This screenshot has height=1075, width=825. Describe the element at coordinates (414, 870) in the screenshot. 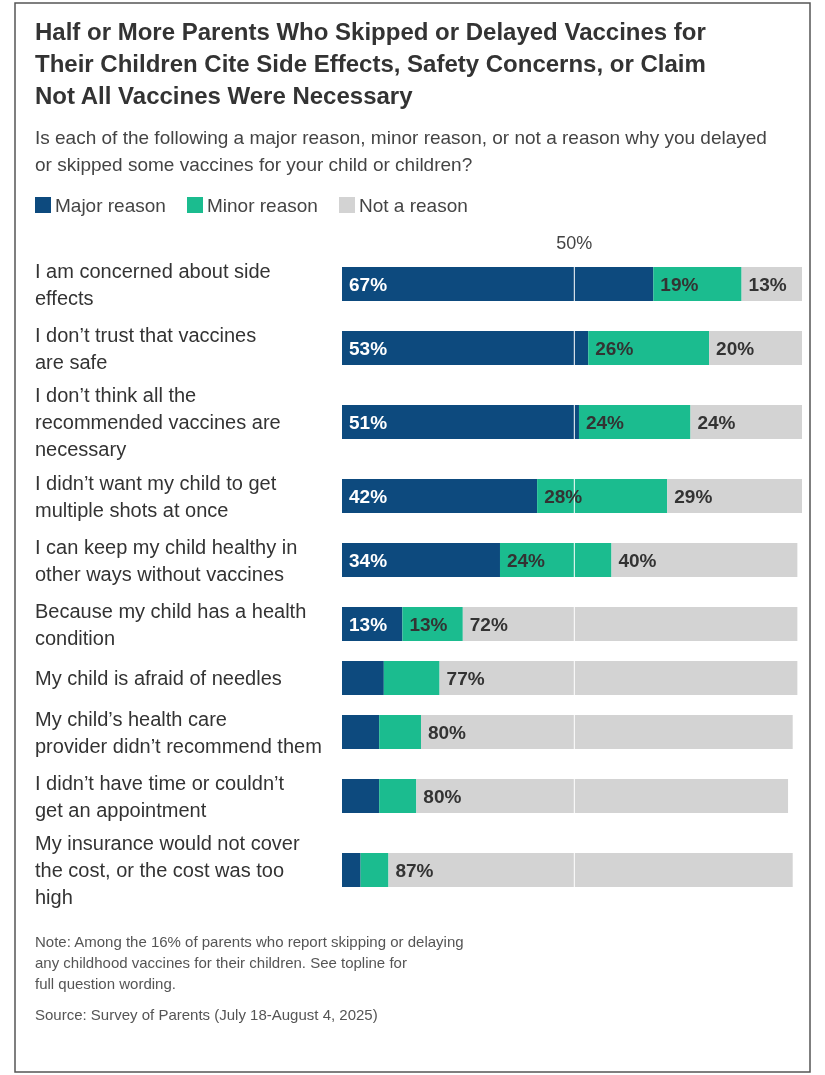

I see `data-label: 87%` at that location.